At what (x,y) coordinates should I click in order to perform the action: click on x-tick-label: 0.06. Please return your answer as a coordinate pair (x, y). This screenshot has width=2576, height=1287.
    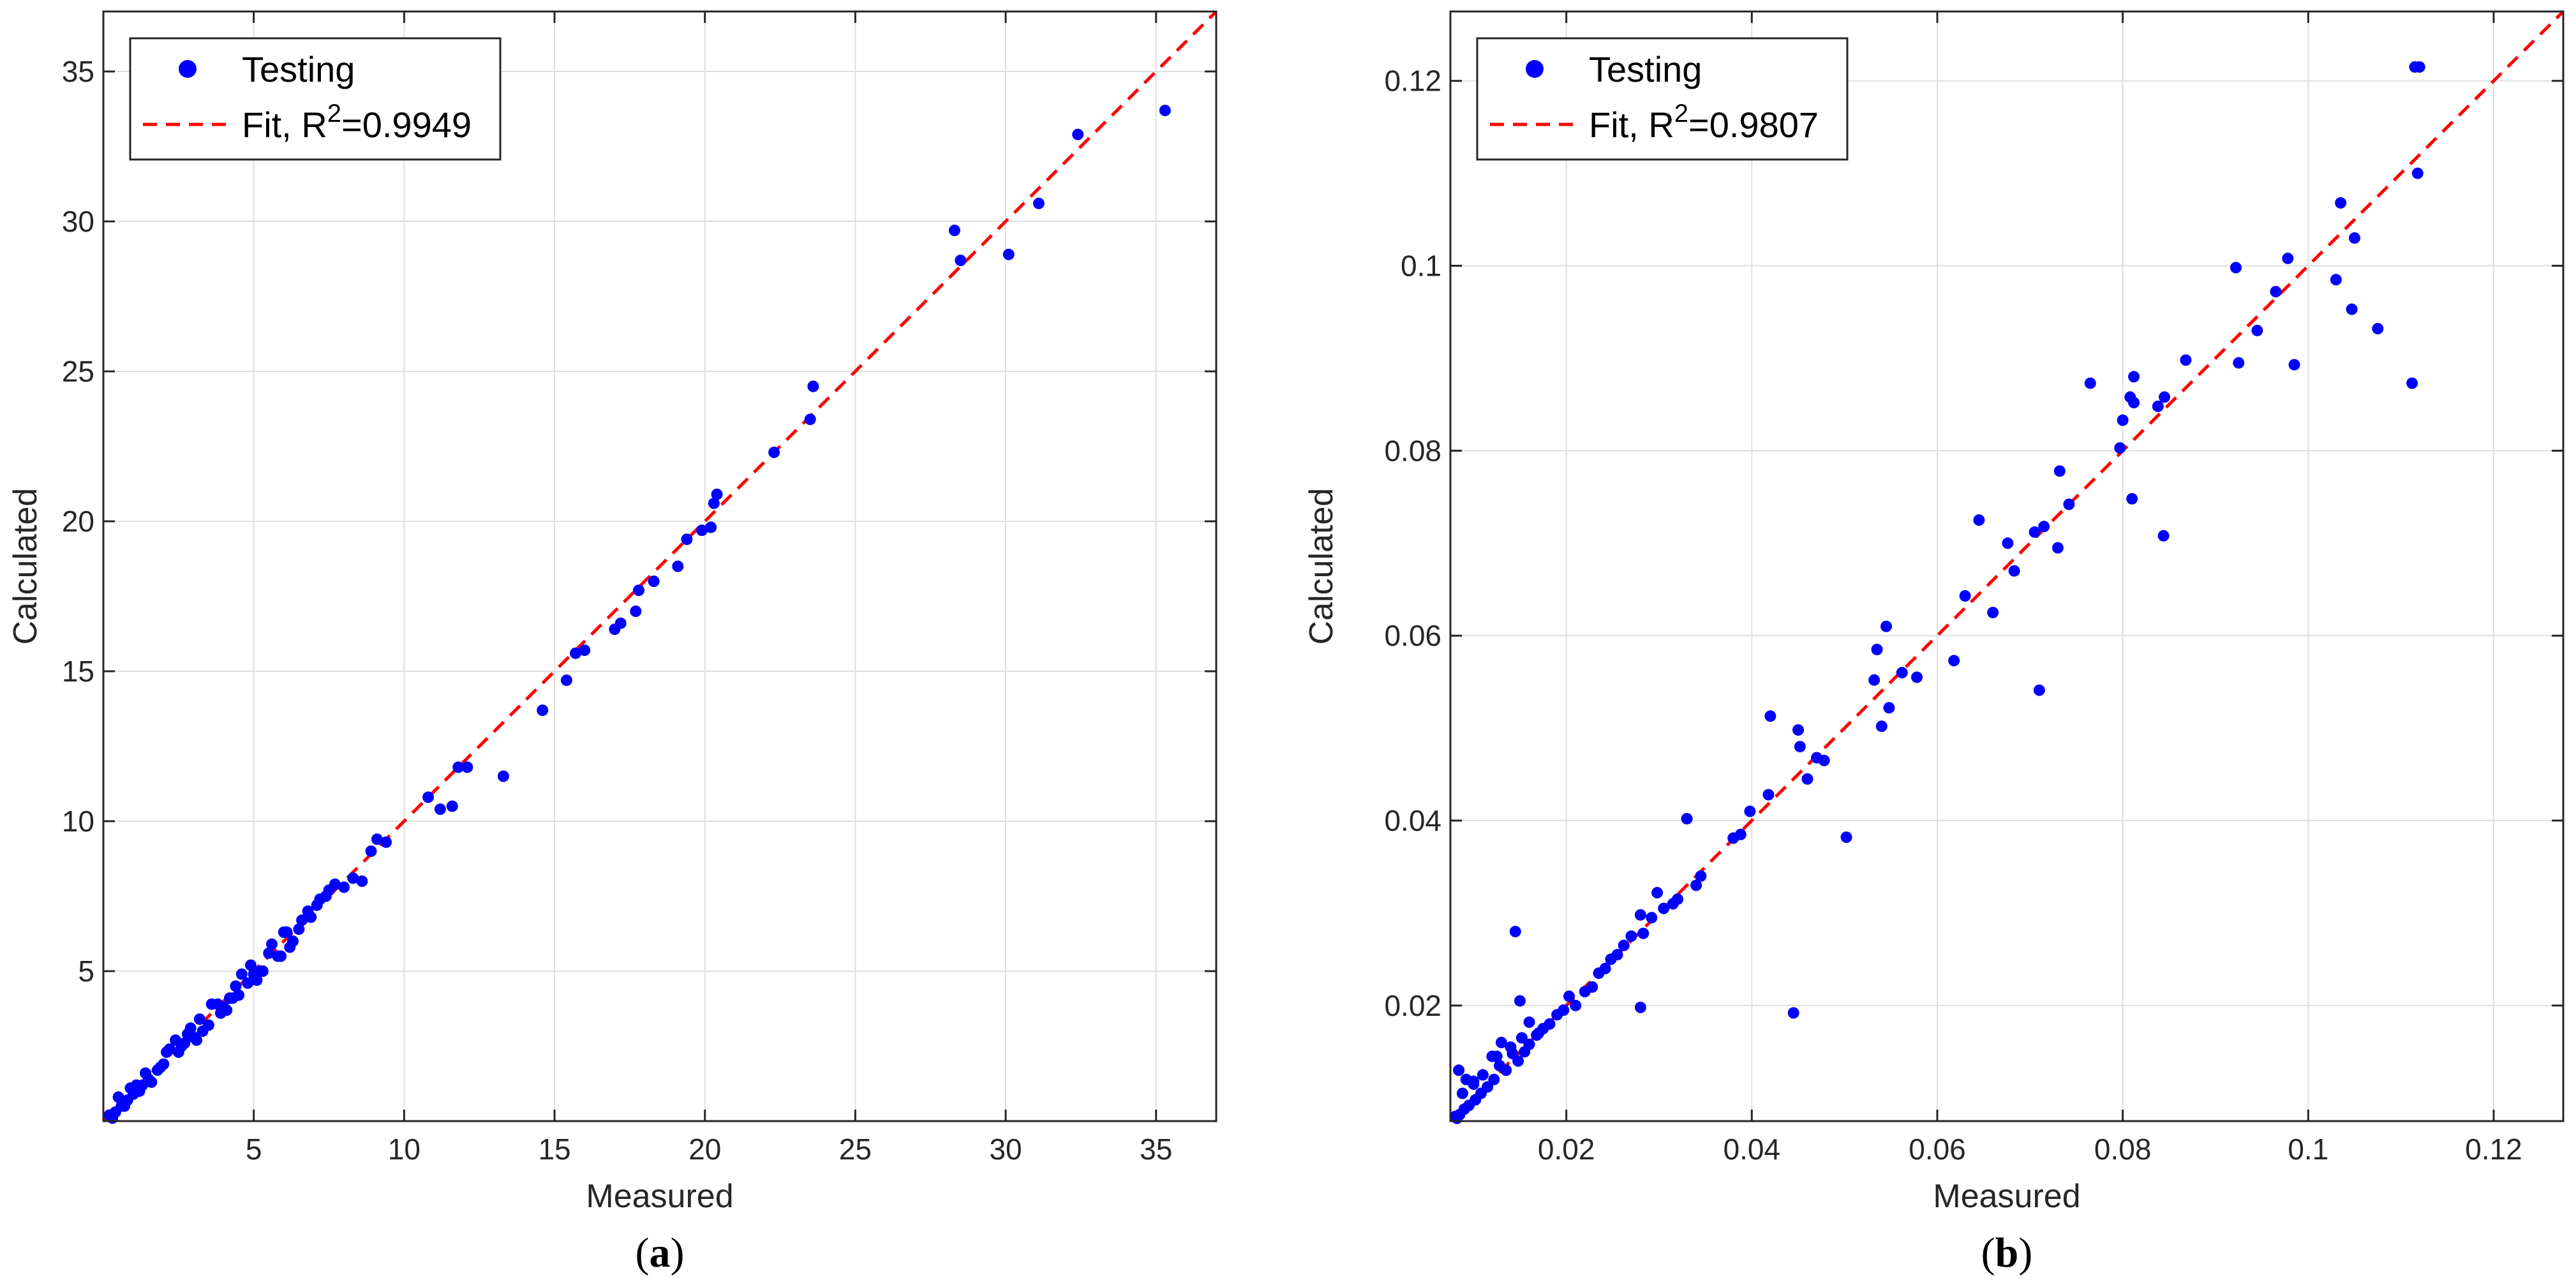
    Looking at the image, I should click on (1937, 1149).